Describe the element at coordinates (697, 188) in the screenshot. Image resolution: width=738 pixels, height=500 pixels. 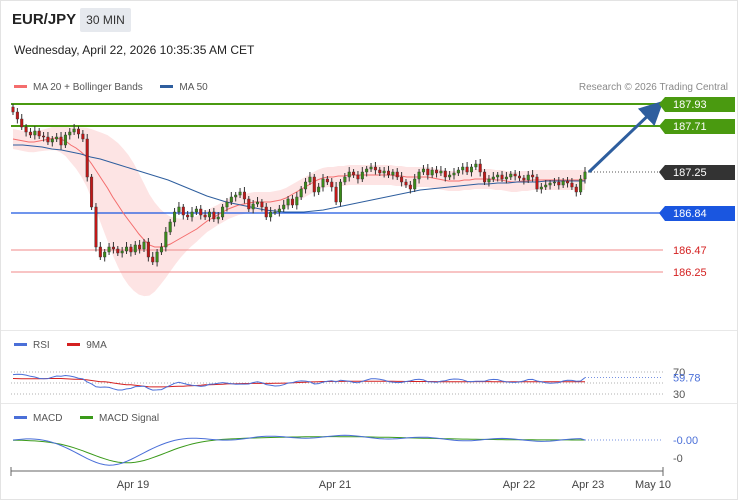
I see `price-level-labels: 187.93 187.71 187.25 186.84 186.47 186.25` at that location.